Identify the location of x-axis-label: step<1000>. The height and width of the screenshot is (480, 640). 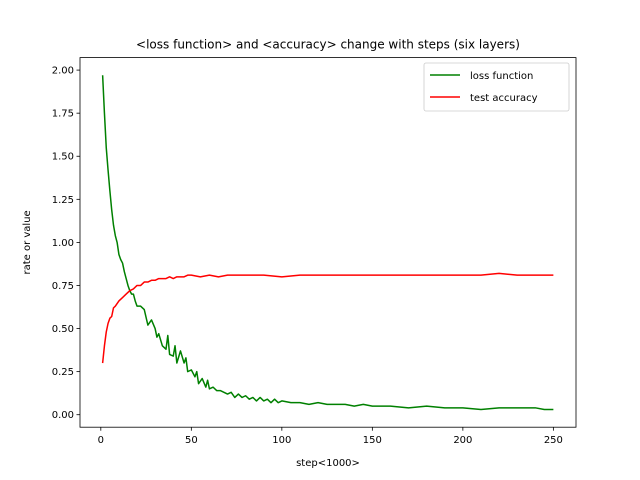
(328, 463).